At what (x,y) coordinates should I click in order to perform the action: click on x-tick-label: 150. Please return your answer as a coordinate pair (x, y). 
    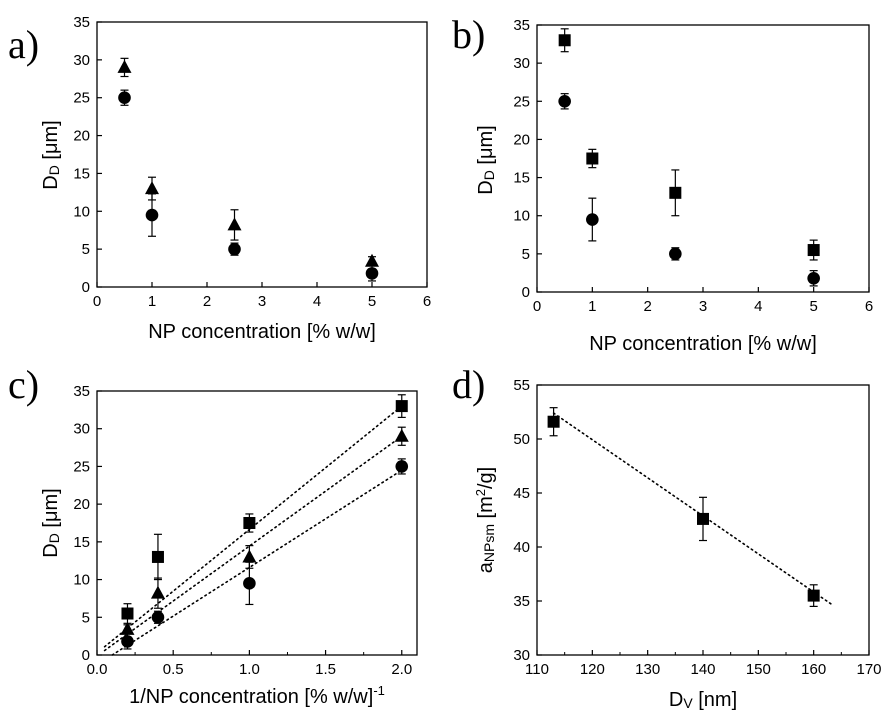
    Looking at the image, I should click on (758, 669).